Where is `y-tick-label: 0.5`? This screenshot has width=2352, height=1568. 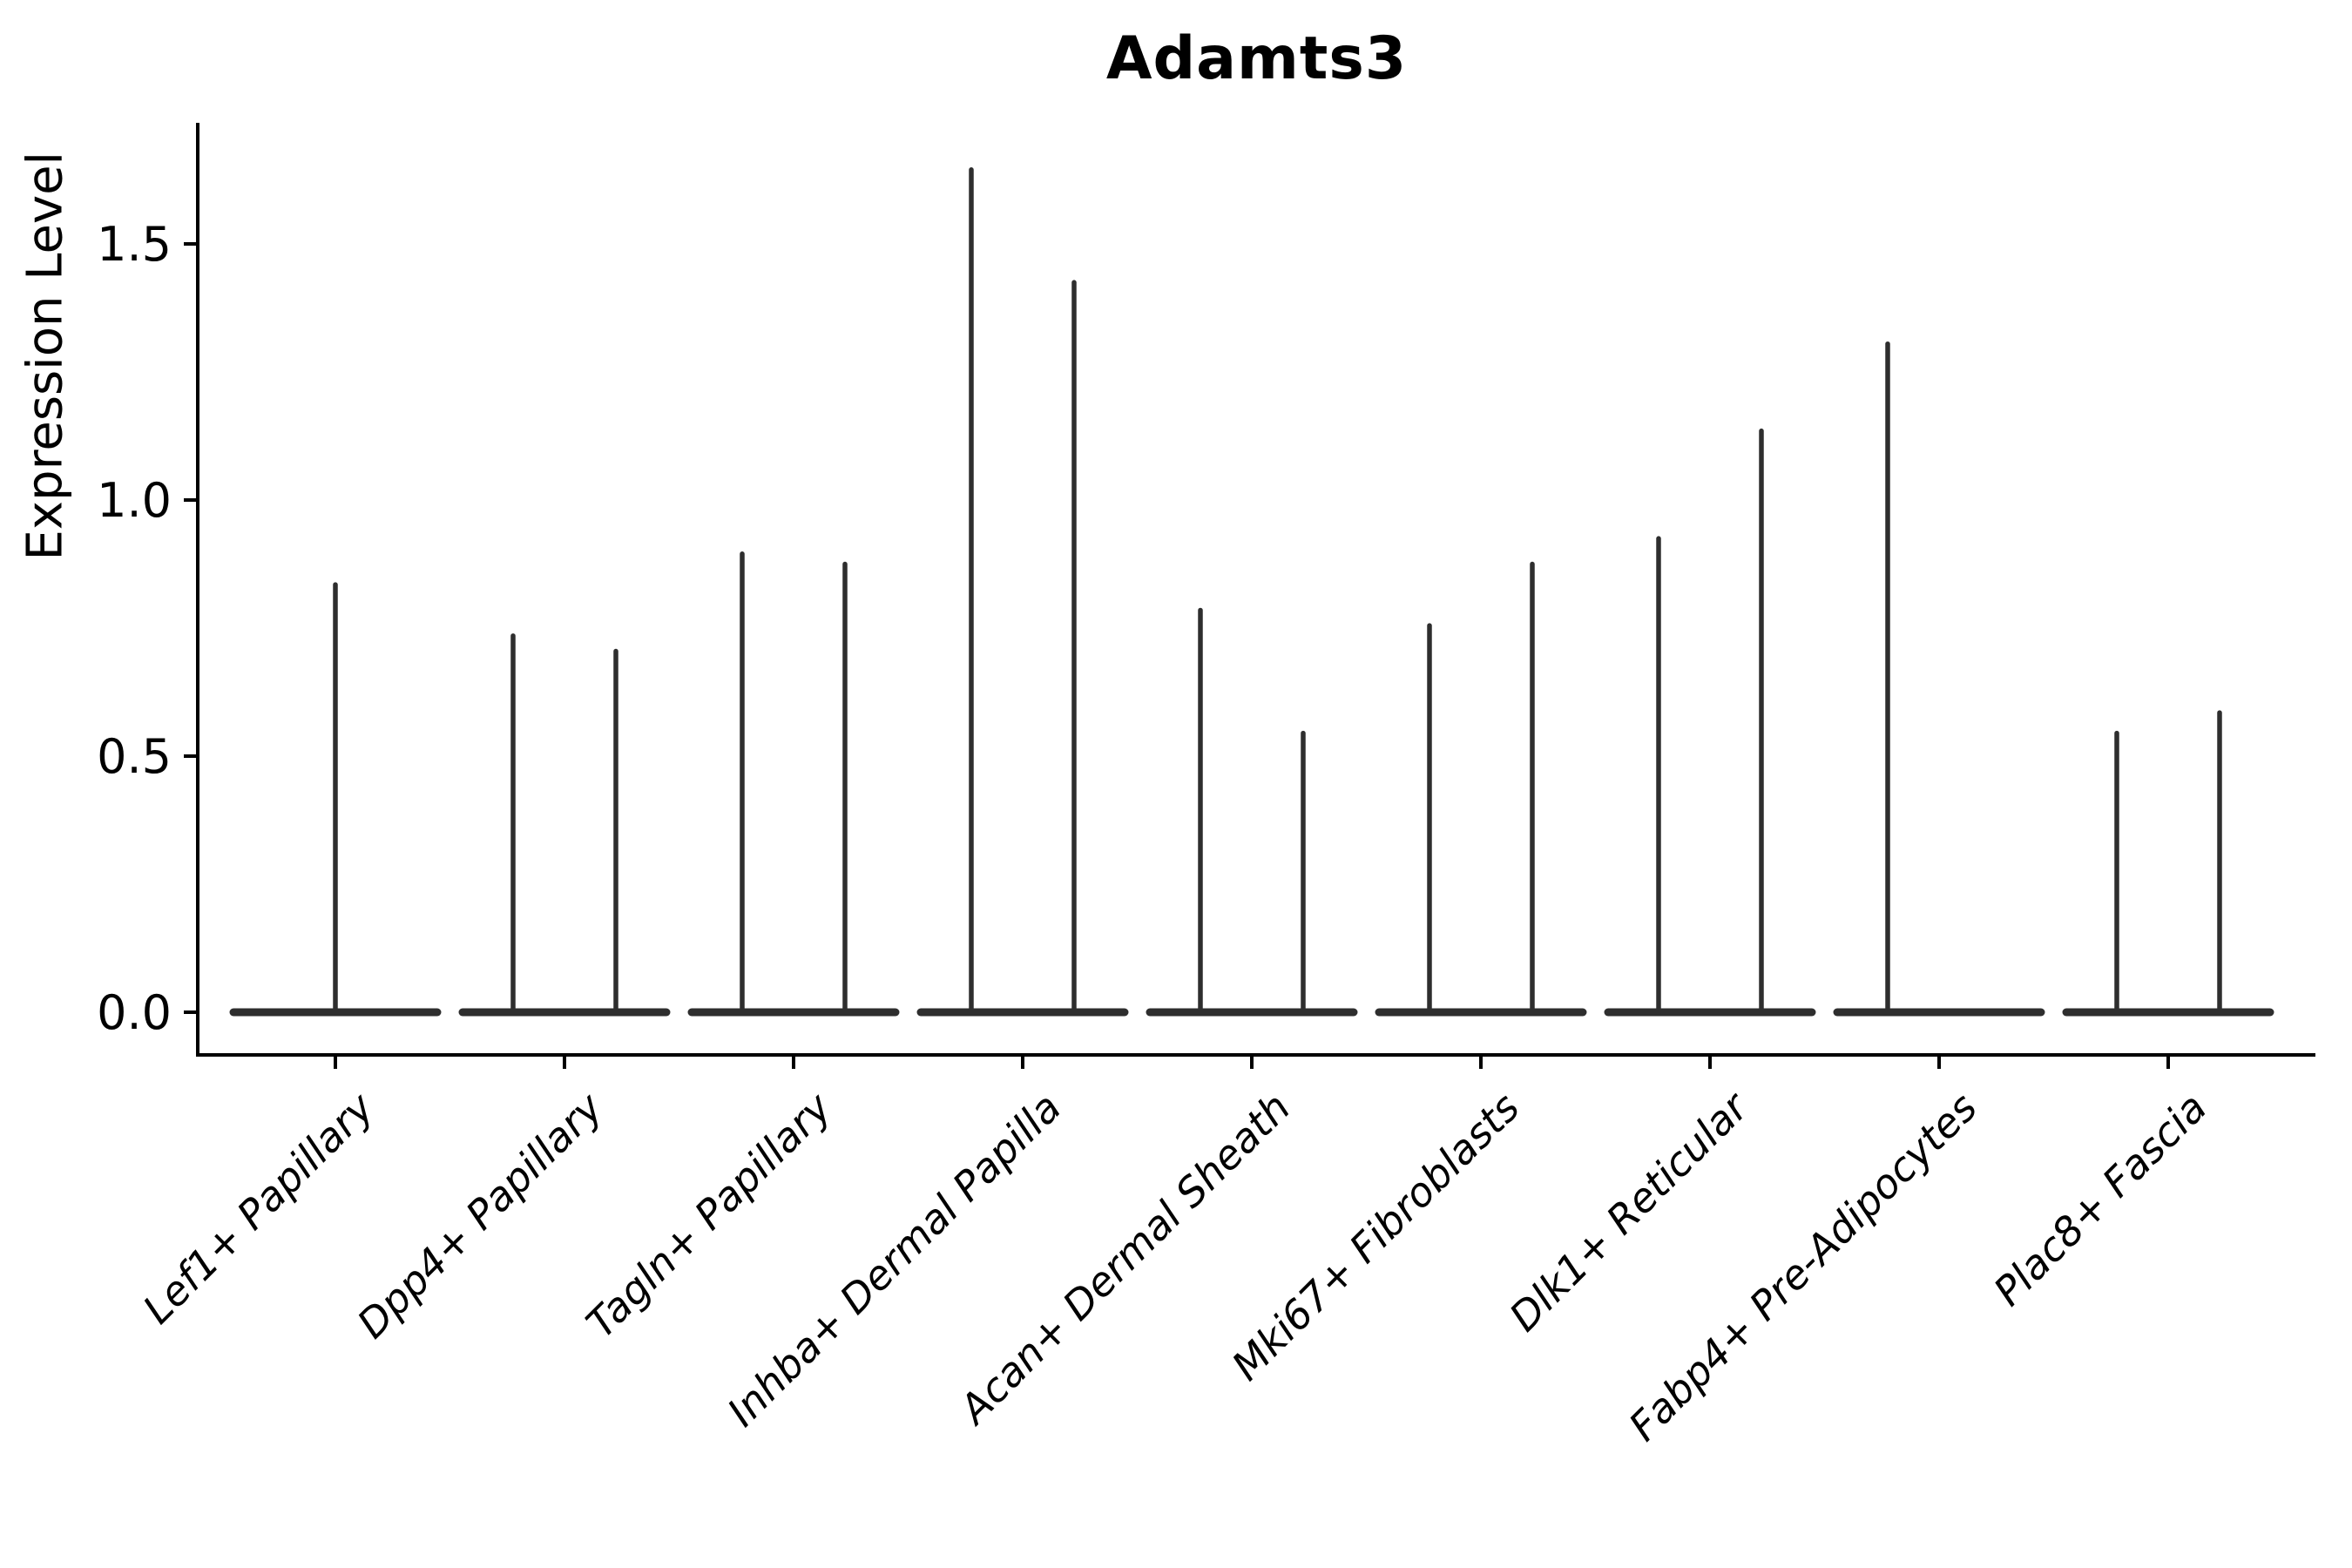 y-tick-label: 0.5 is located at coordinates (134, 756).